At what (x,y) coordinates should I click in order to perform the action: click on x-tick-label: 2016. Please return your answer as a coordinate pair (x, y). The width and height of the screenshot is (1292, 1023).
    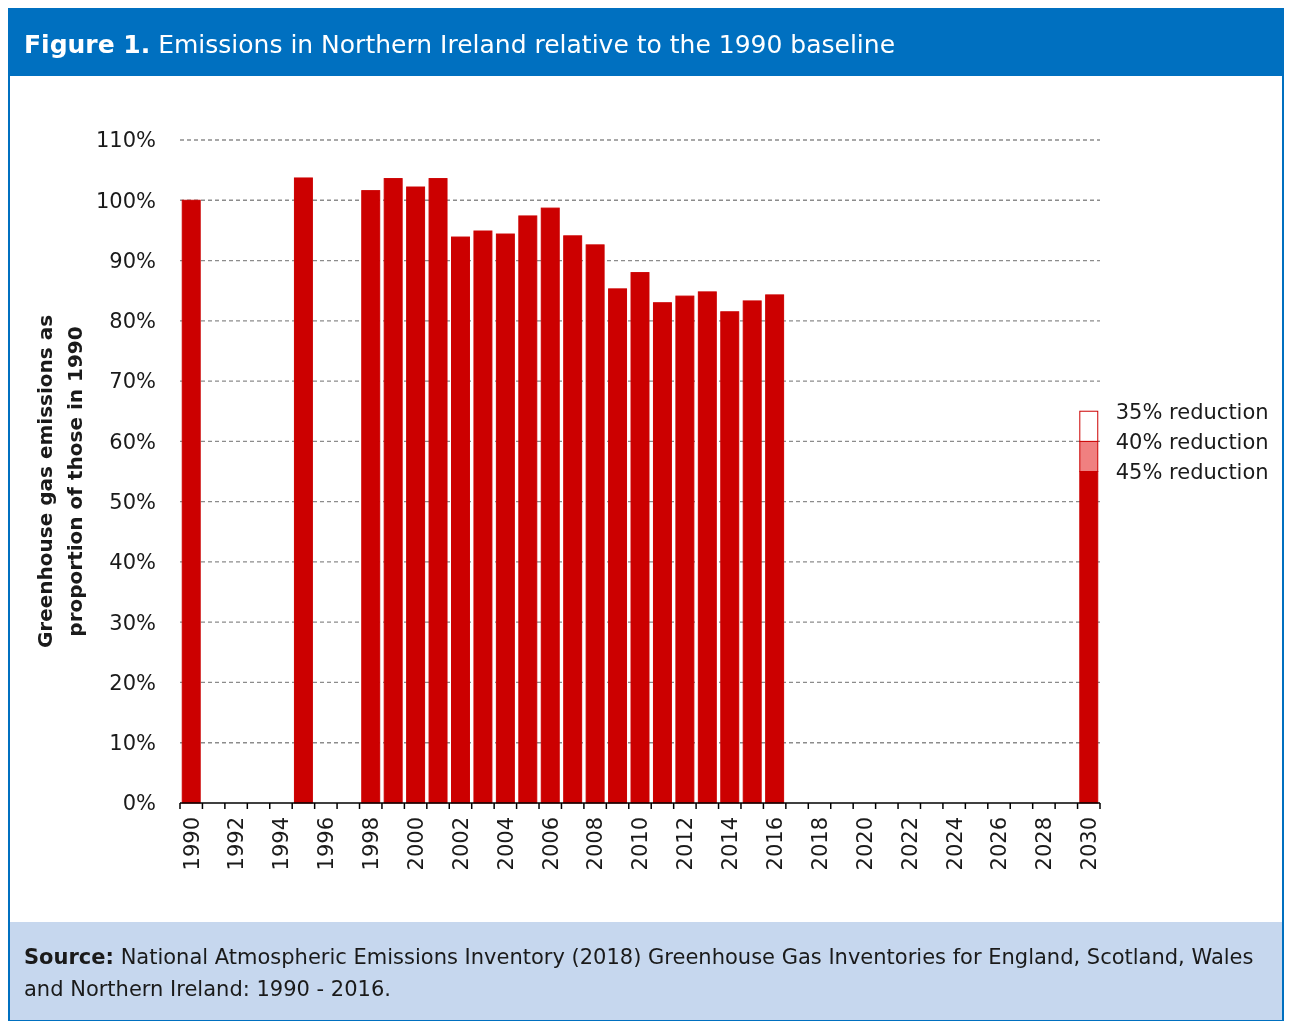
    Looking at the image, I should click on (774, 844).